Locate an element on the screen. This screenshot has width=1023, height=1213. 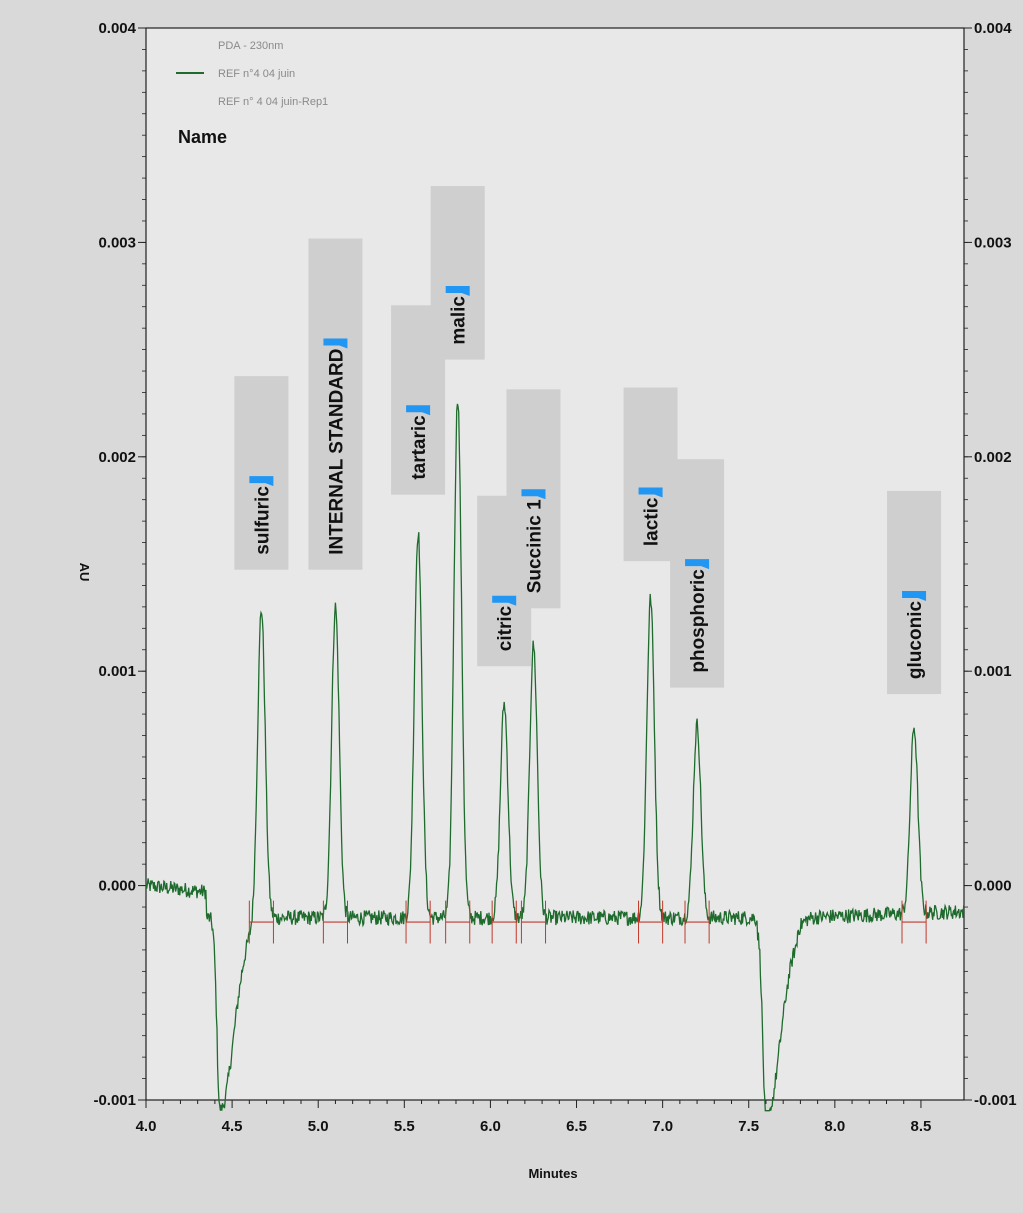
y-tick-label-right: 0.003 is located at coordinates (993, 242).